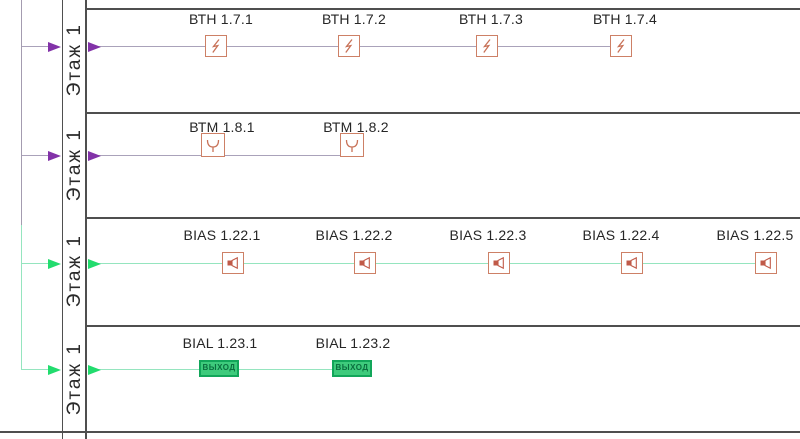 This screenshot has width=800, height=439. Describe the element at coordinates (221, 19) in the screenshot. I see `device-label-vtn-171: ВТН 1.7.1` at that location.